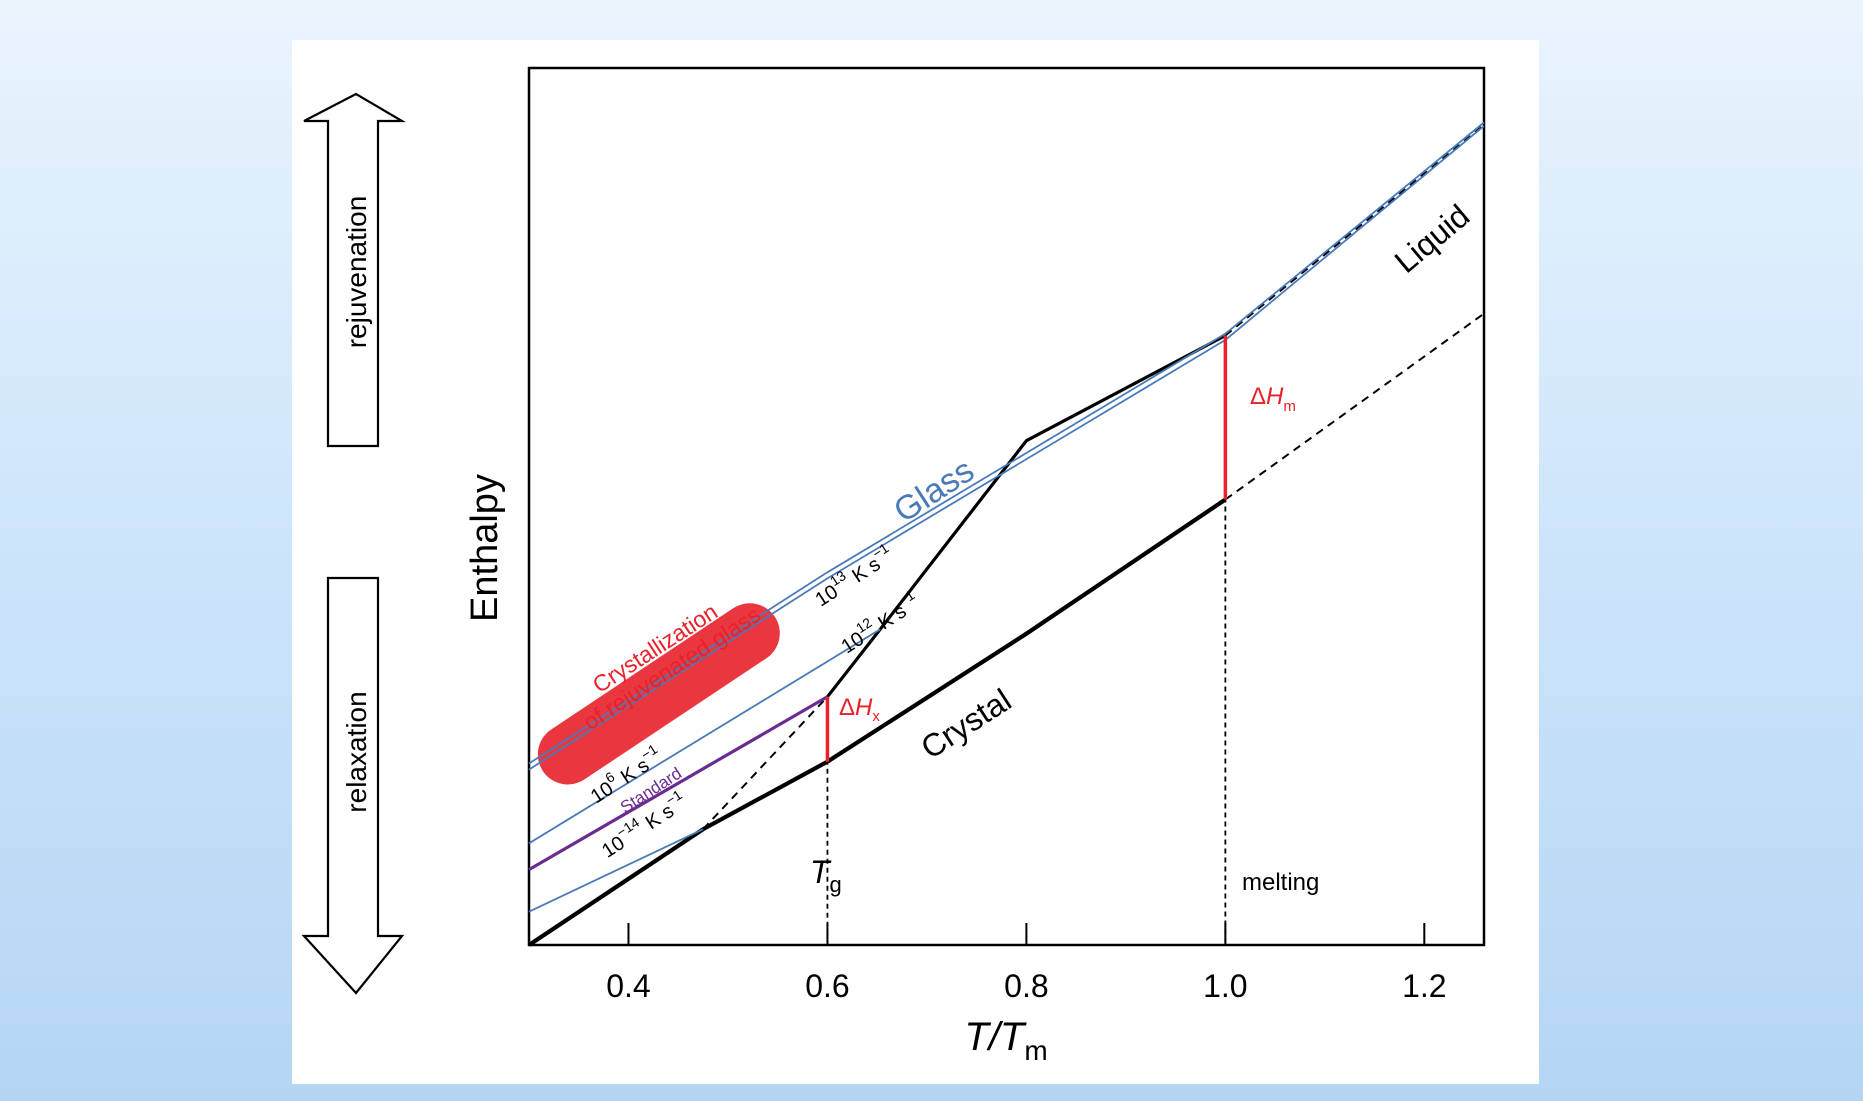 The image size is (1863, 1101). I want to click on dhm-label: ΔHm, so click(1273, 399).